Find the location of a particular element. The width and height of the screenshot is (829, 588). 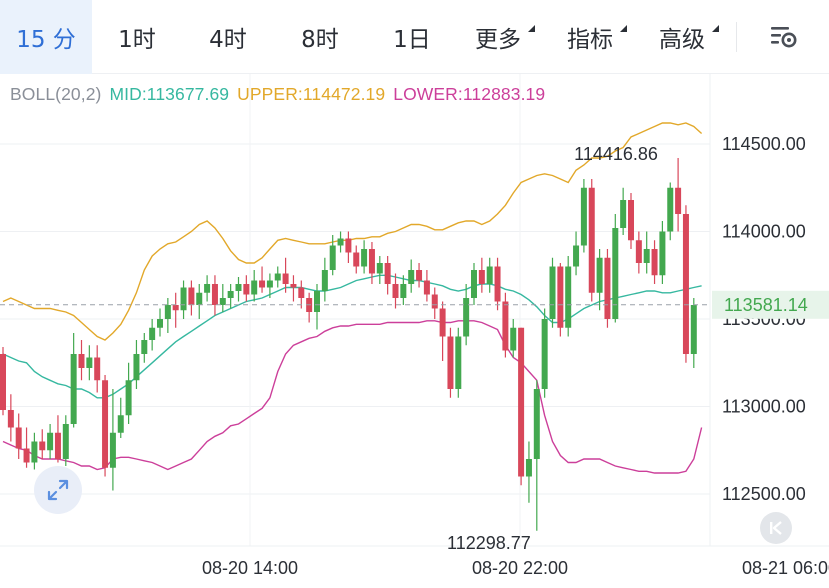

boll-upper-value: UPPER:114472.19 is located at coordinates (311, 94).